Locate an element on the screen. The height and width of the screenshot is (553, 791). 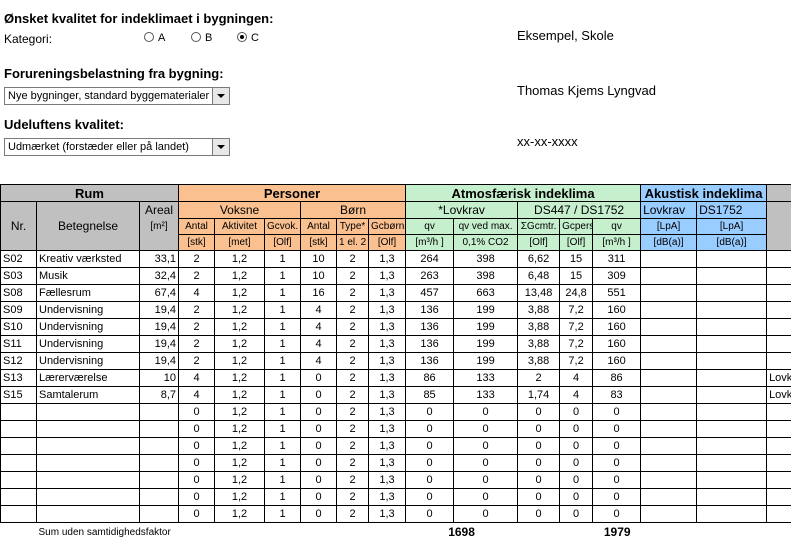
cell-sgc: 6,62 is located at coordinates (539, 259).